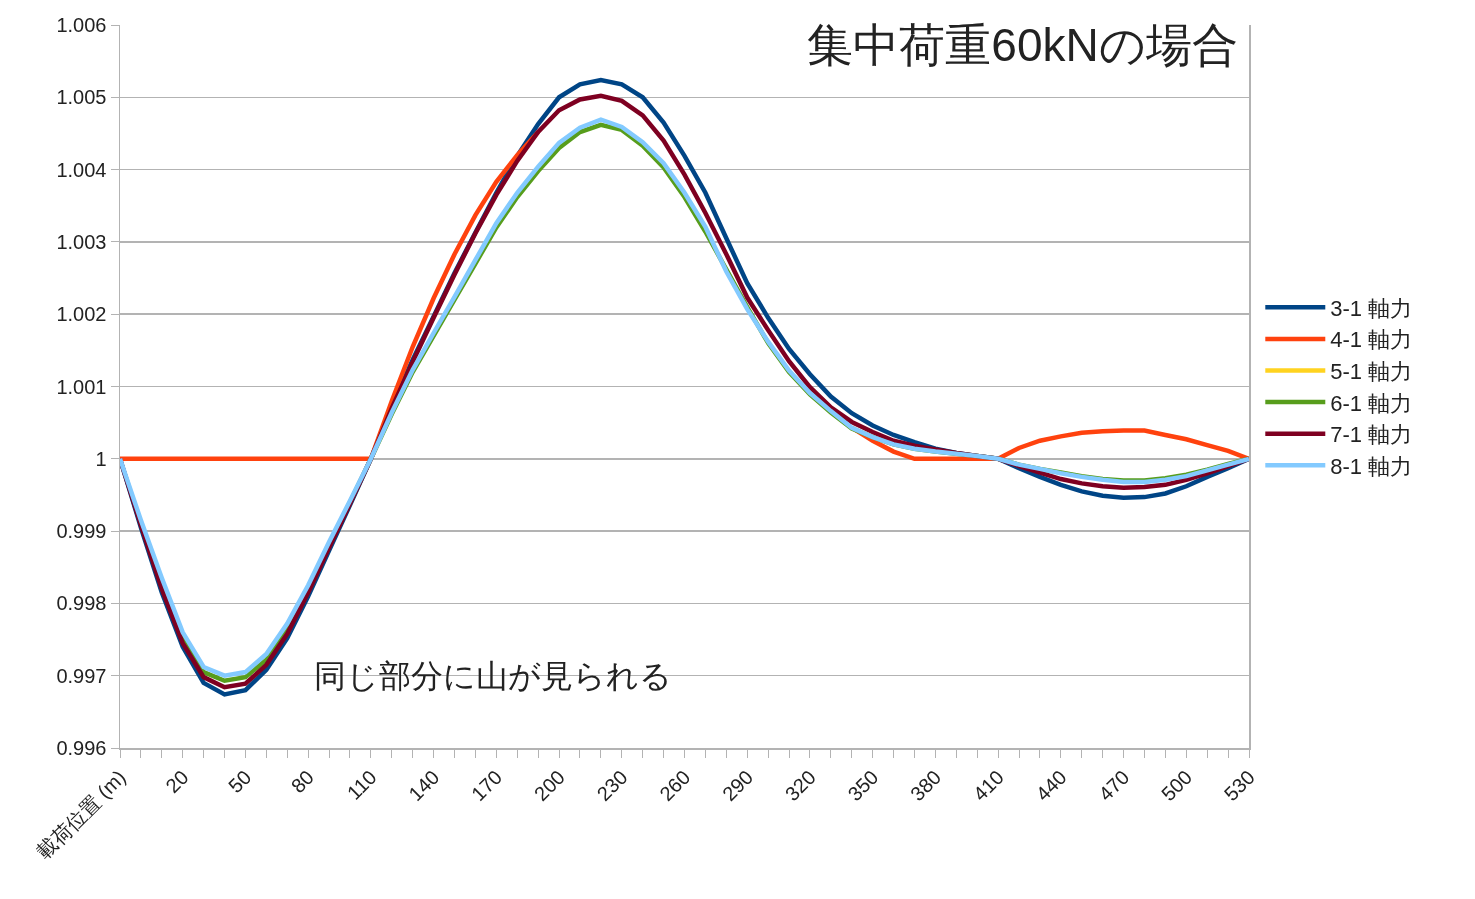 This screenshot has height=899, width=1475. Describe the element at coordinates (1022, 44) in the screenshot. I see `chart-title: 集中荷重60kNの場合` at that location.